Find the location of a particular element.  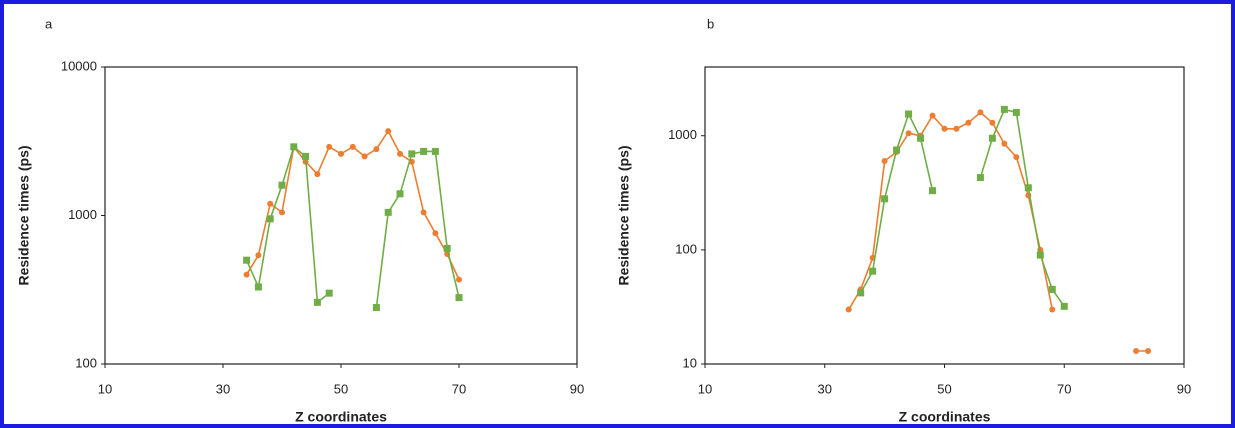

panel-label: a is located at coordinates (49, 23).